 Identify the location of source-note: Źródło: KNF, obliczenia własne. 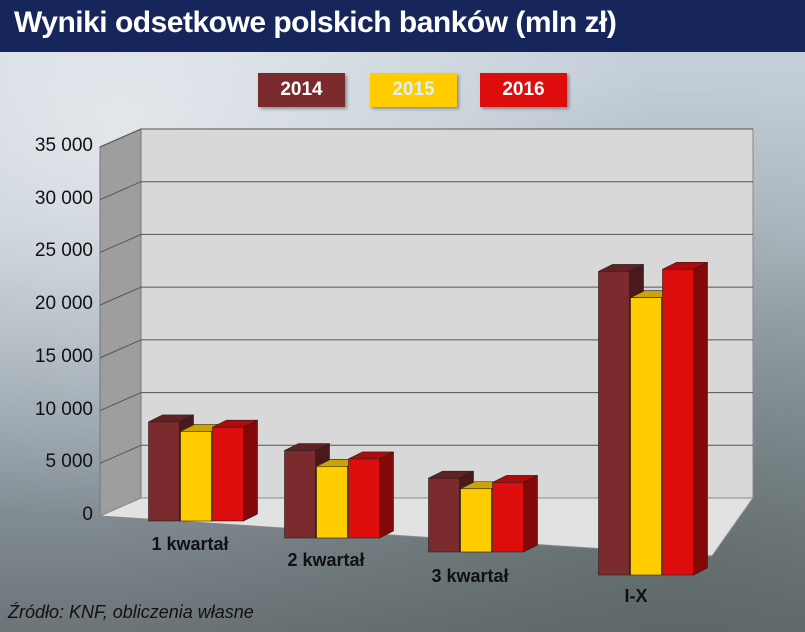
(131, 612).